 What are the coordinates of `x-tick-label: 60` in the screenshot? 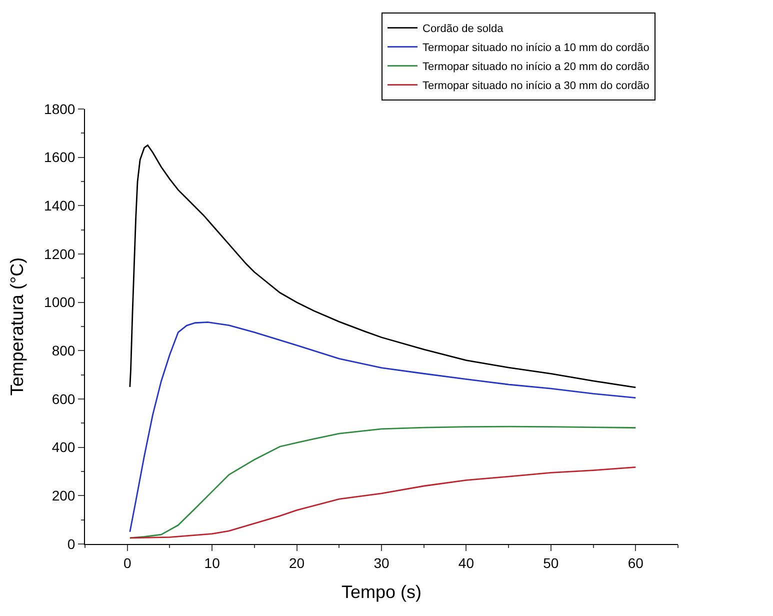 It's located at (636, 562).